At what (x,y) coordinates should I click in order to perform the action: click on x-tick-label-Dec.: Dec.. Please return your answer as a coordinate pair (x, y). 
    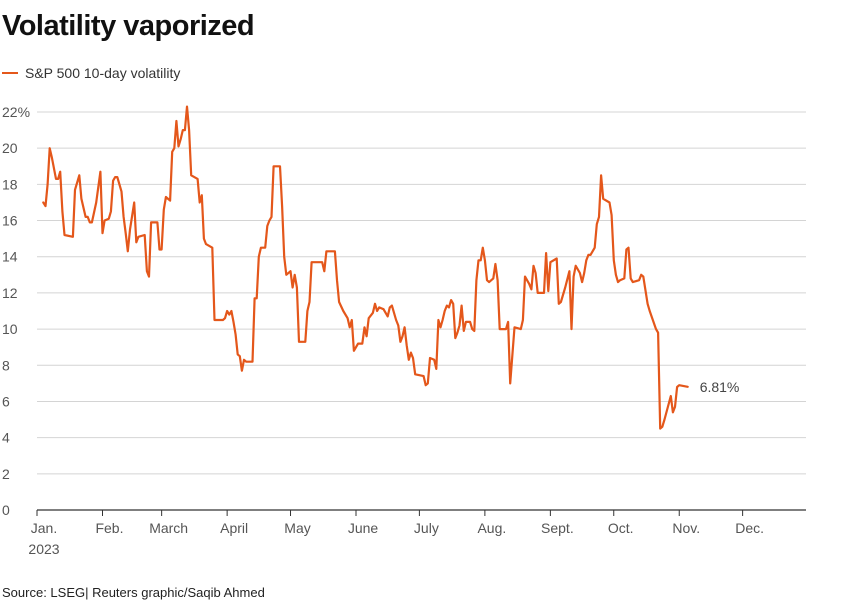
    Looking at the image, I should click on (749, 528).